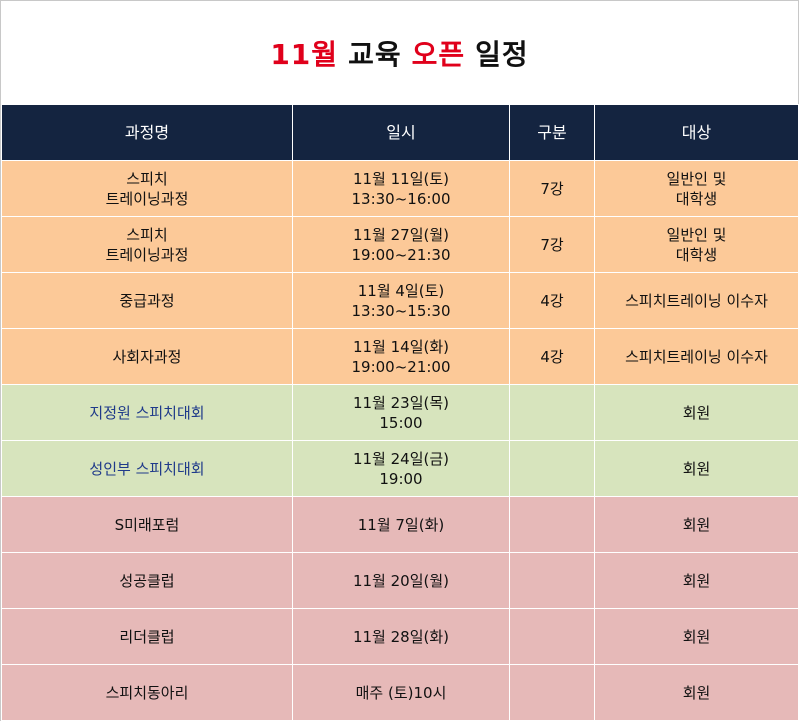 The height and width of the screenshot is (721, 799). What do you see at coordinates (401, 290) in the screenshot?
I see `cell-date-line: 11월 4일(토)` at bounding box center [401, 290].